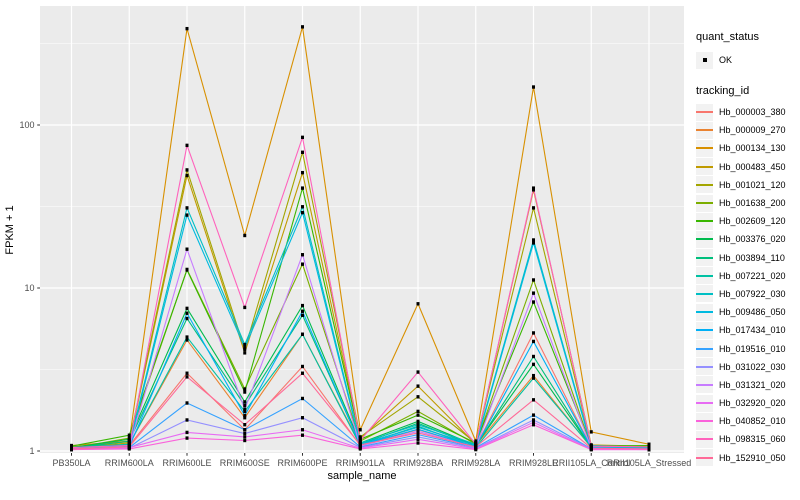 The width and height of the screenshot is (800, 500). I want to click on legend-item-label: Hb_098315_060, so click(752, 439).